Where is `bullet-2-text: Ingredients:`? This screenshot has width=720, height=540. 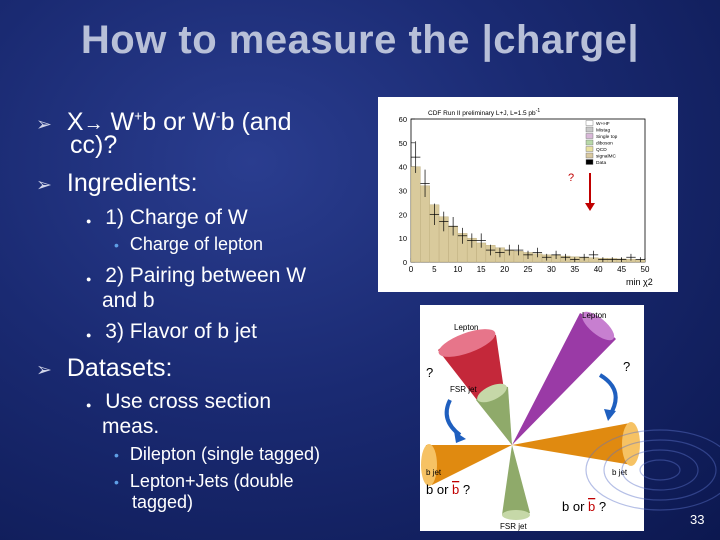 bullet-2-text: Ingredients: is located at coordinates (132, 183).